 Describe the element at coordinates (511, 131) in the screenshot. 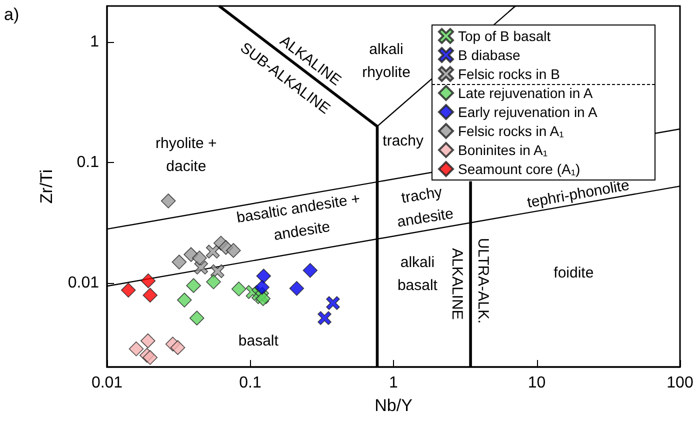

I see `legend-label: Felsic rocks in A₁` at that location.